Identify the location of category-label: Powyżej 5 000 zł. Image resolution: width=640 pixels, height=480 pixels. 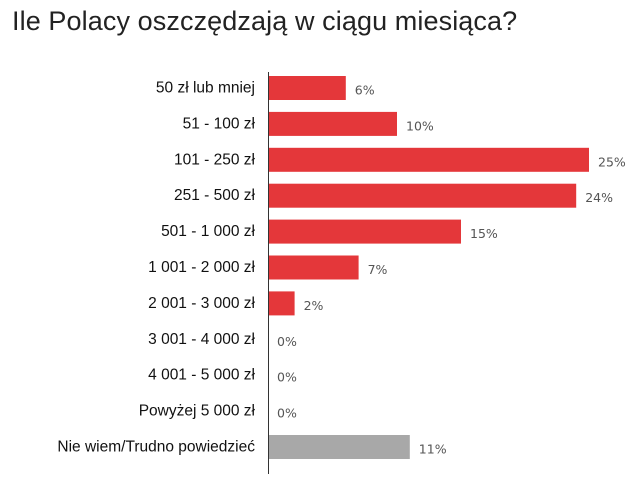
(197, 411).